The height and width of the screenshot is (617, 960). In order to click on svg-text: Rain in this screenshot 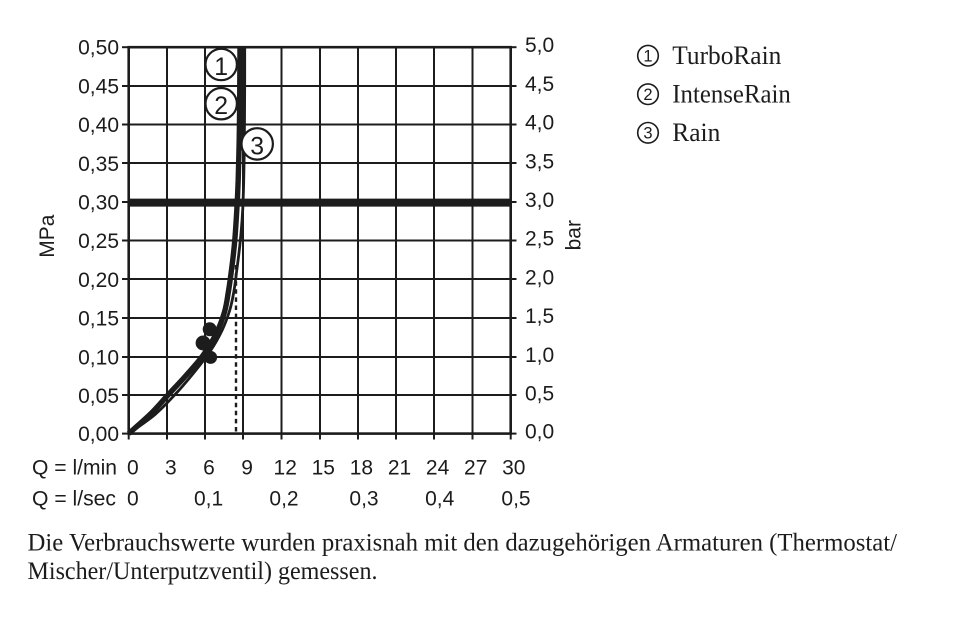, I will do `click(696, 132)`.